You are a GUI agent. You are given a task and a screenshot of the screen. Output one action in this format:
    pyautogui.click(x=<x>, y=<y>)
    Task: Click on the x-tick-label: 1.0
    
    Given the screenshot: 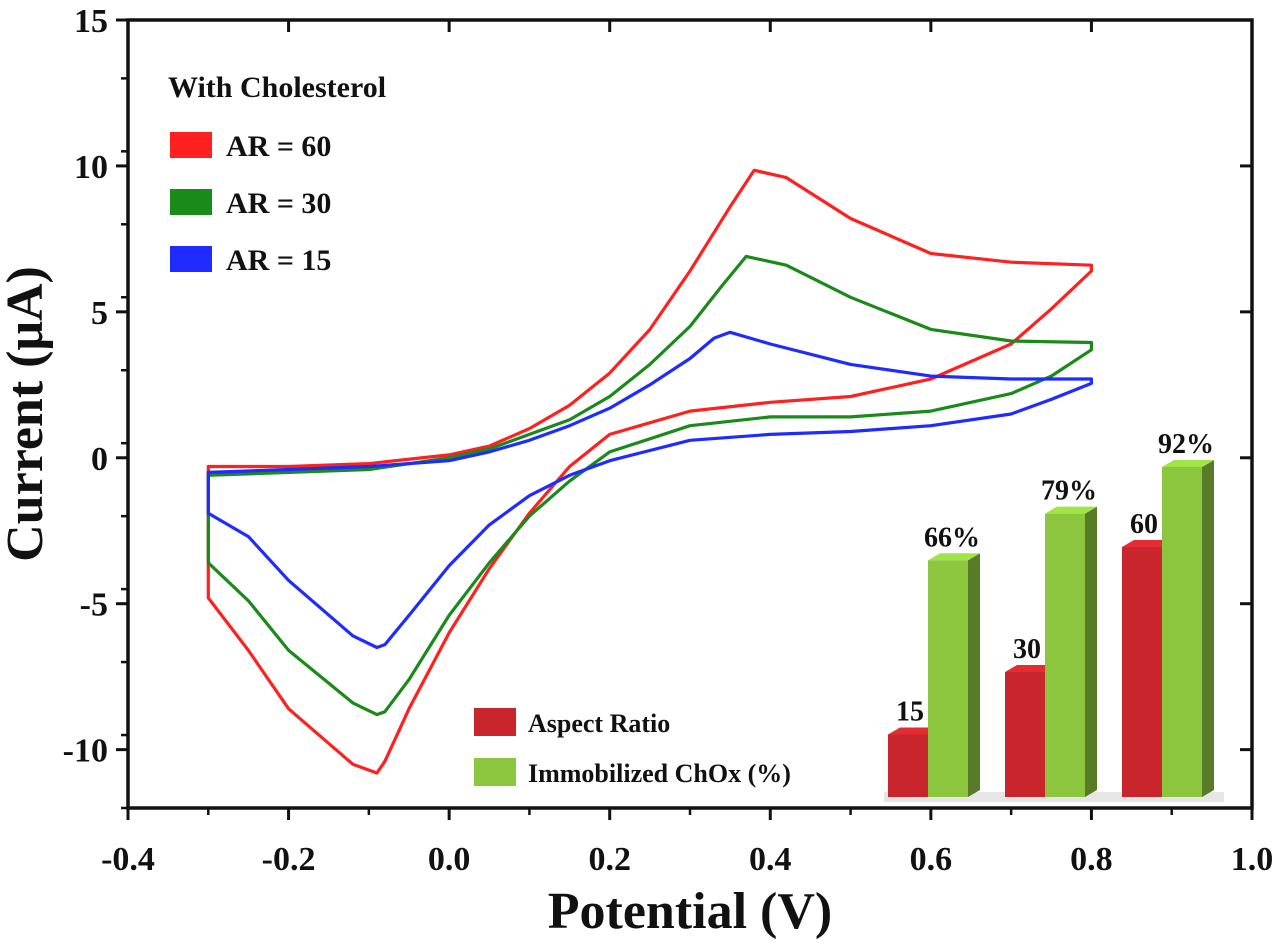 What is the action you would take?
    pyautogui.click(x=1252, y=859)
    